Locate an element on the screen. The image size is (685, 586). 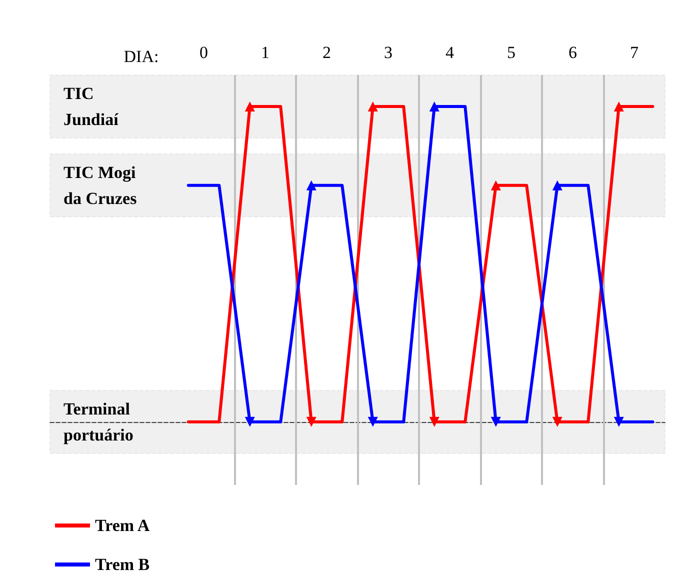
x-tick-label: 1 is located at coordinates (265, 52).